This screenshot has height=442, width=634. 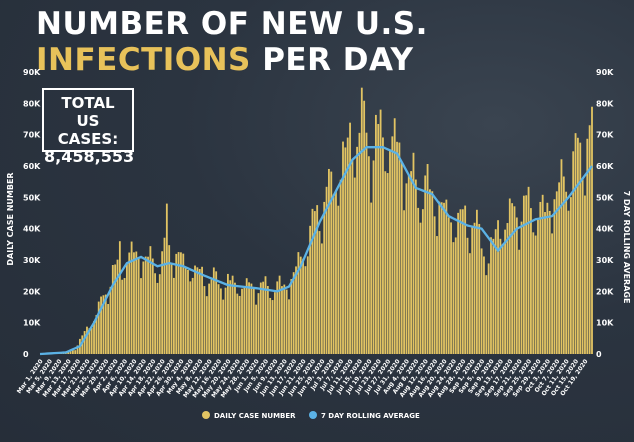 What do you see at coordinates (605, 166) in the screenshot?
I see `y-tick-label-right: 60K` at bounding box center [605, 166].